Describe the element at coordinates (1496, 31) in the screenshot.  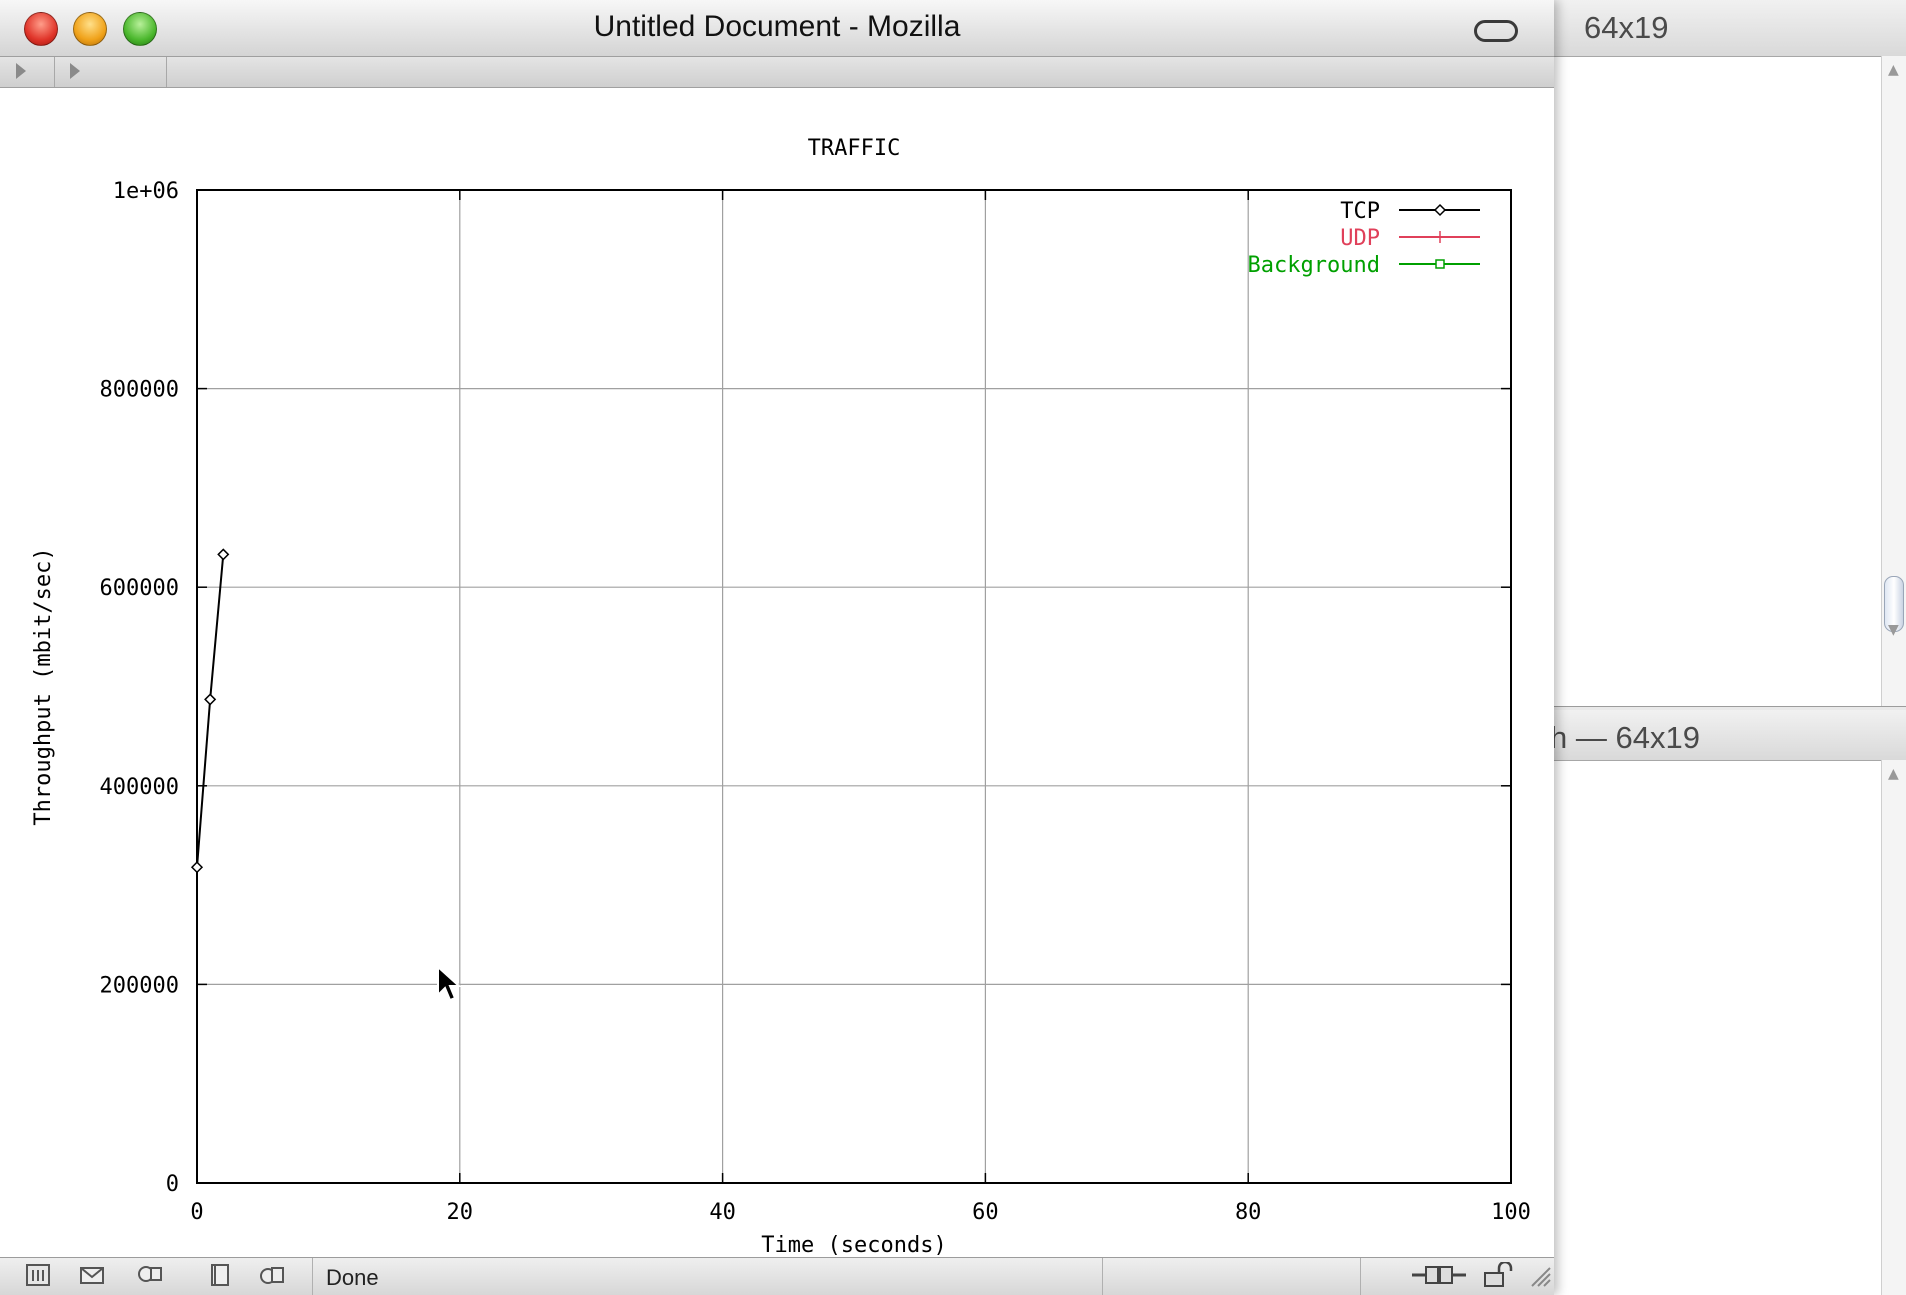
I see `toolbar-toggle-button` at that location.